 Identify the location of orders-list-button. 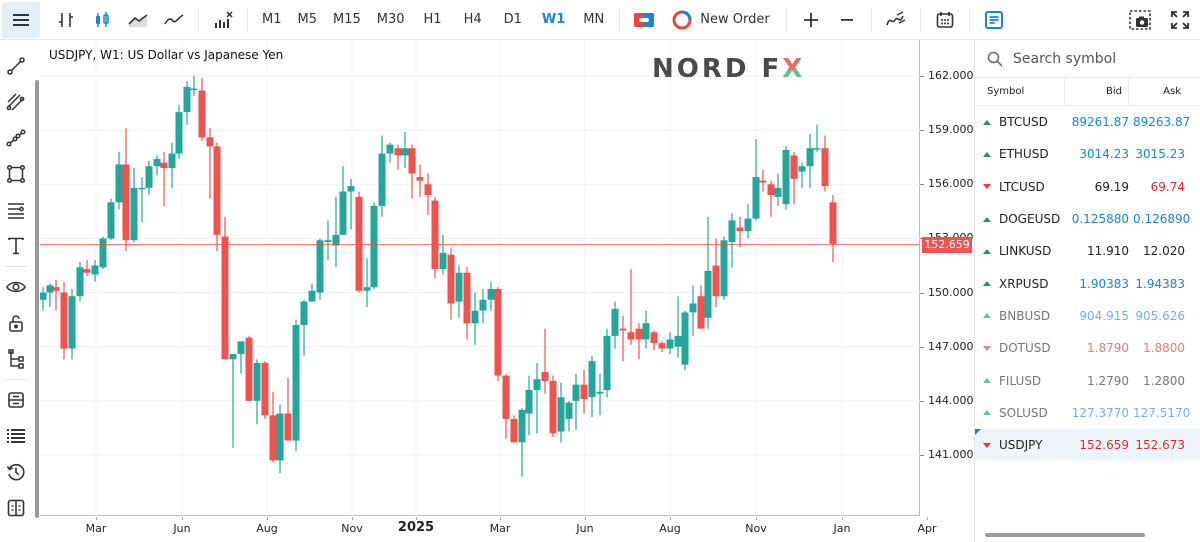
(16, 436).